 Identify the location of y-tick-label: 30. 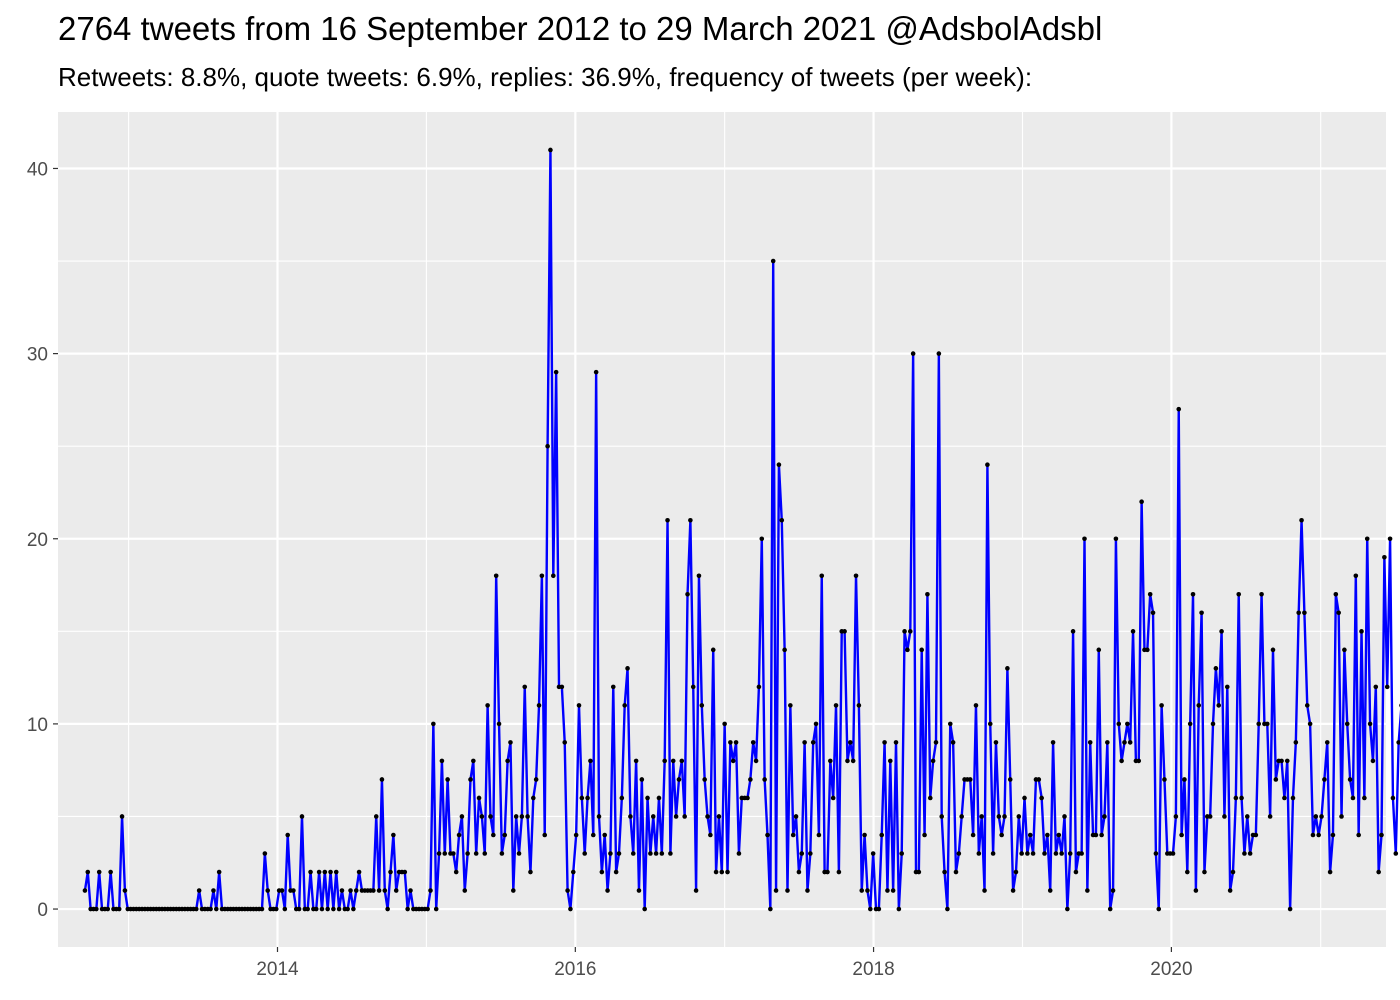
(37, 355).